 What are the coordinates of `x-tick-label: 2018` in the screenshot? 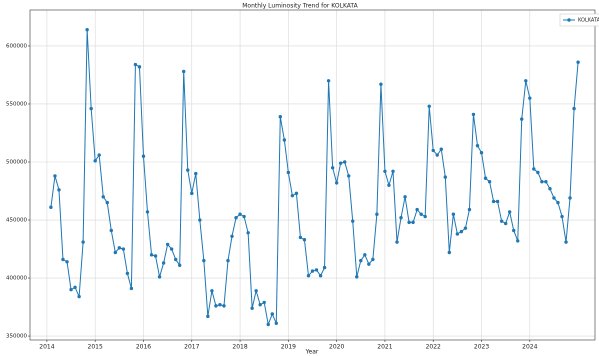 It's located at (239, 347).